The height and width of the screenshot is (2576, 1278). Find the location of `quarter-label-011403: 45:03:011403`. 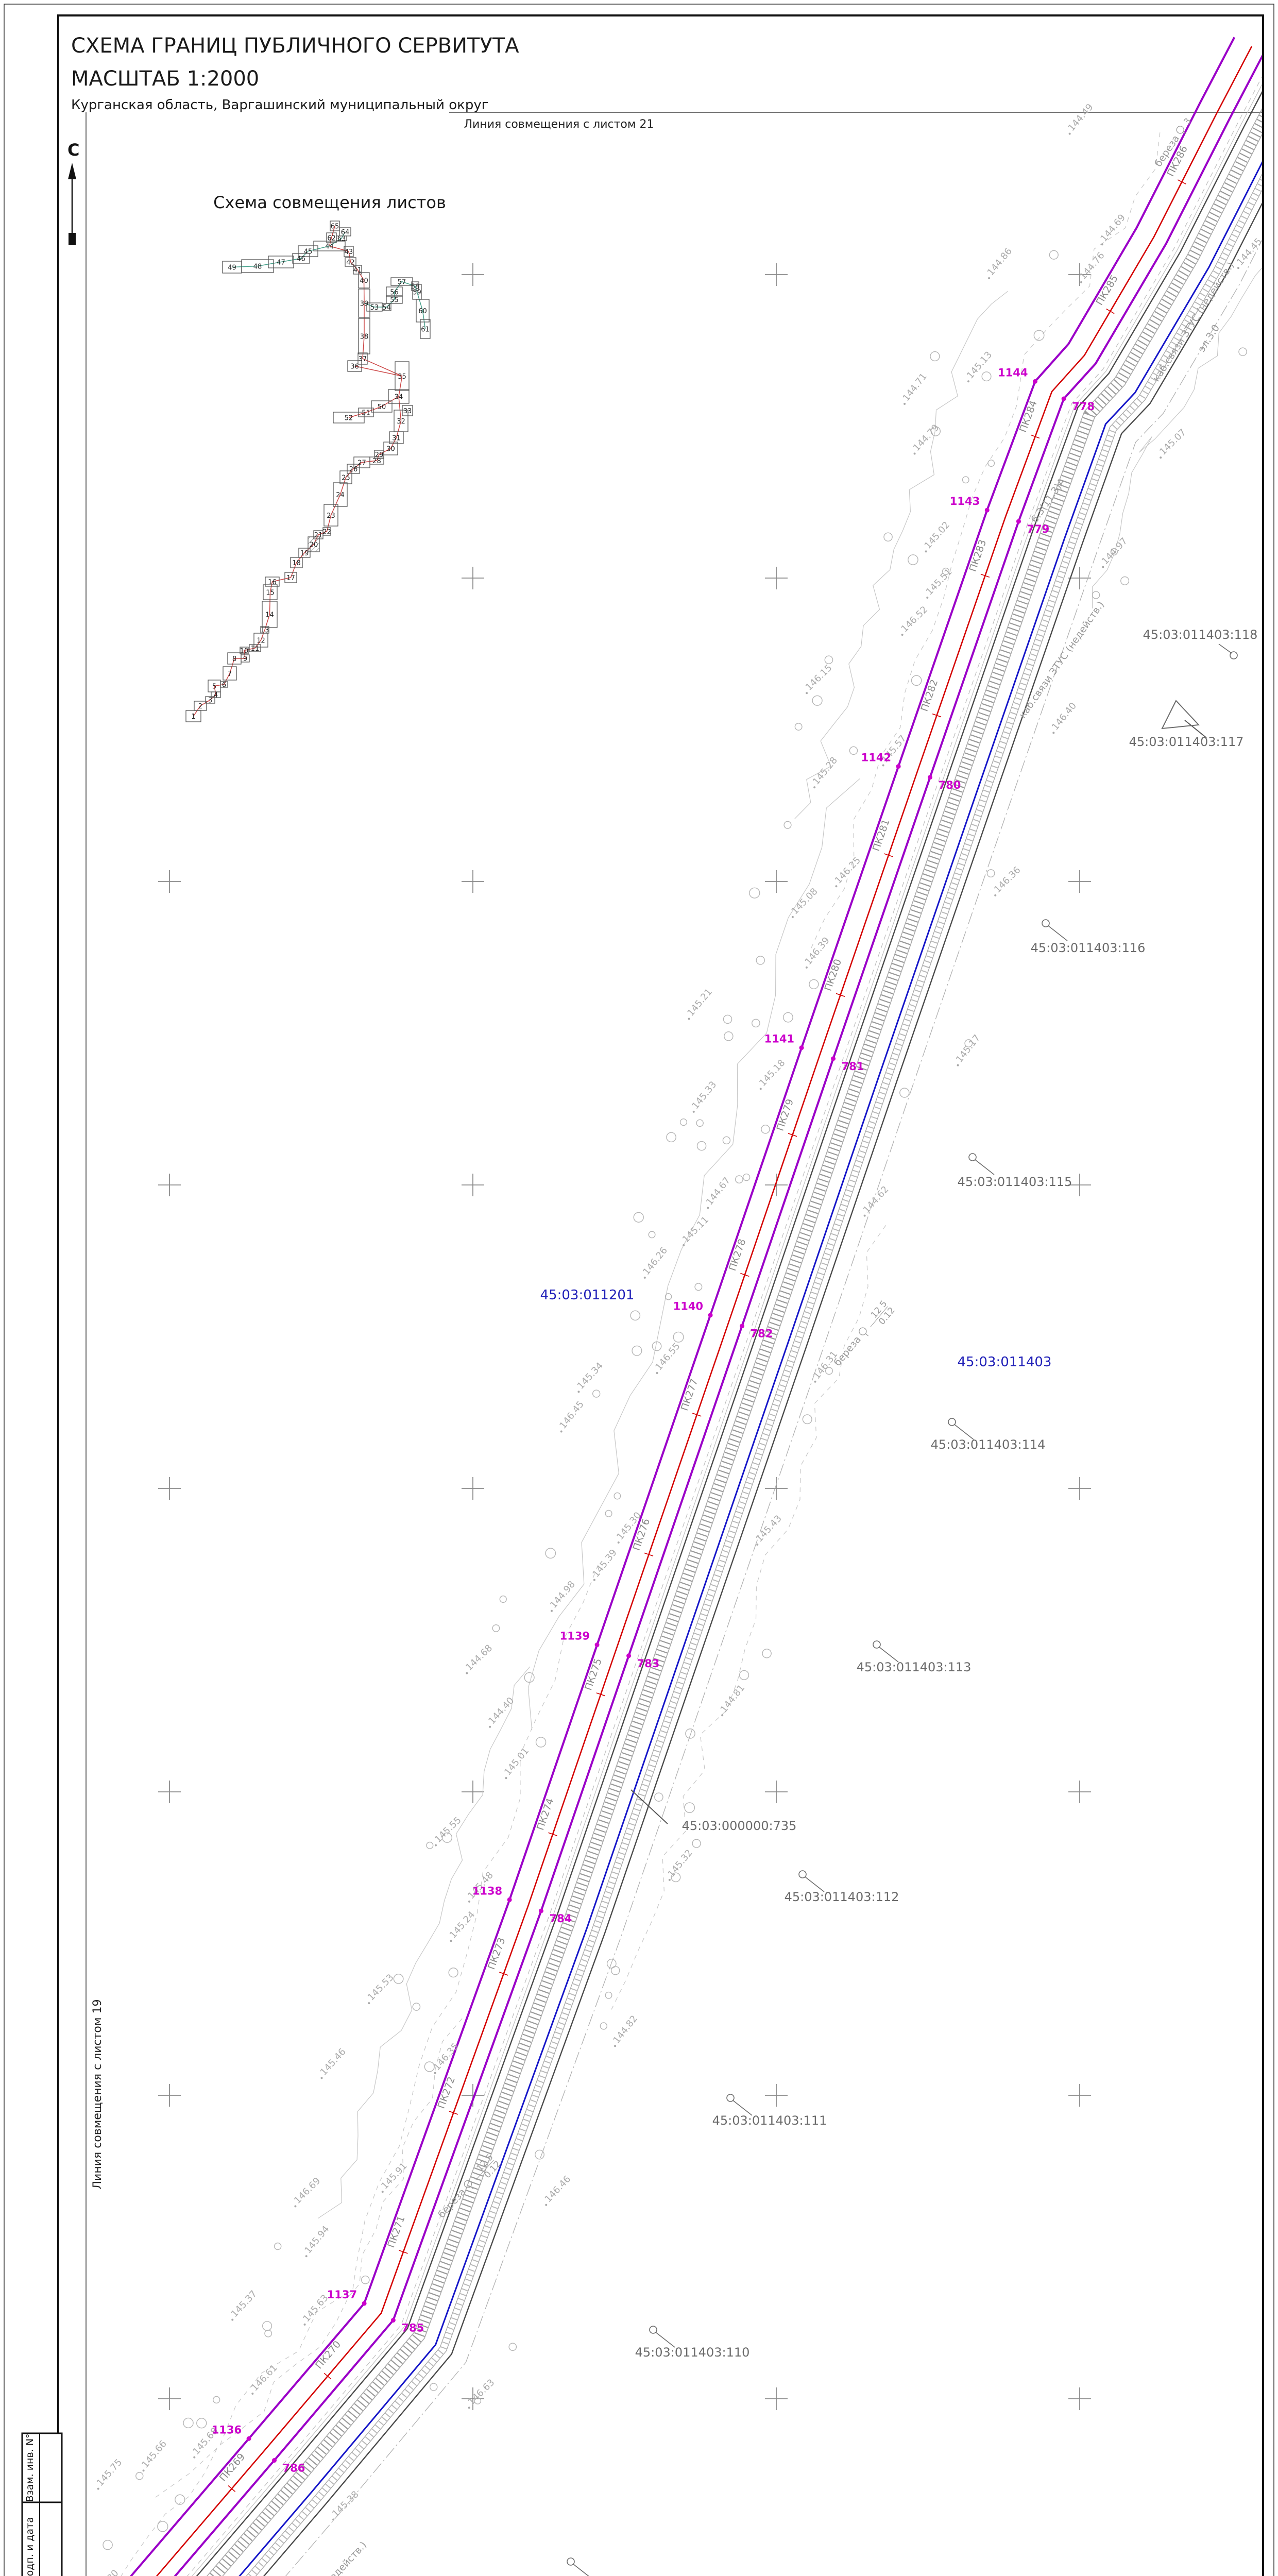

quarter-label-011403: 45:03:011403 is located at coordinates (1005, 1362).